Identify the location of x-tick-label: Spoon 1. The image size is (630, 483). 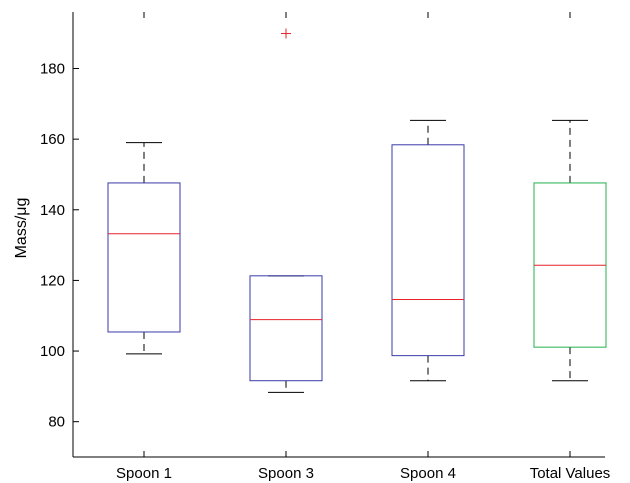
(144, 473).